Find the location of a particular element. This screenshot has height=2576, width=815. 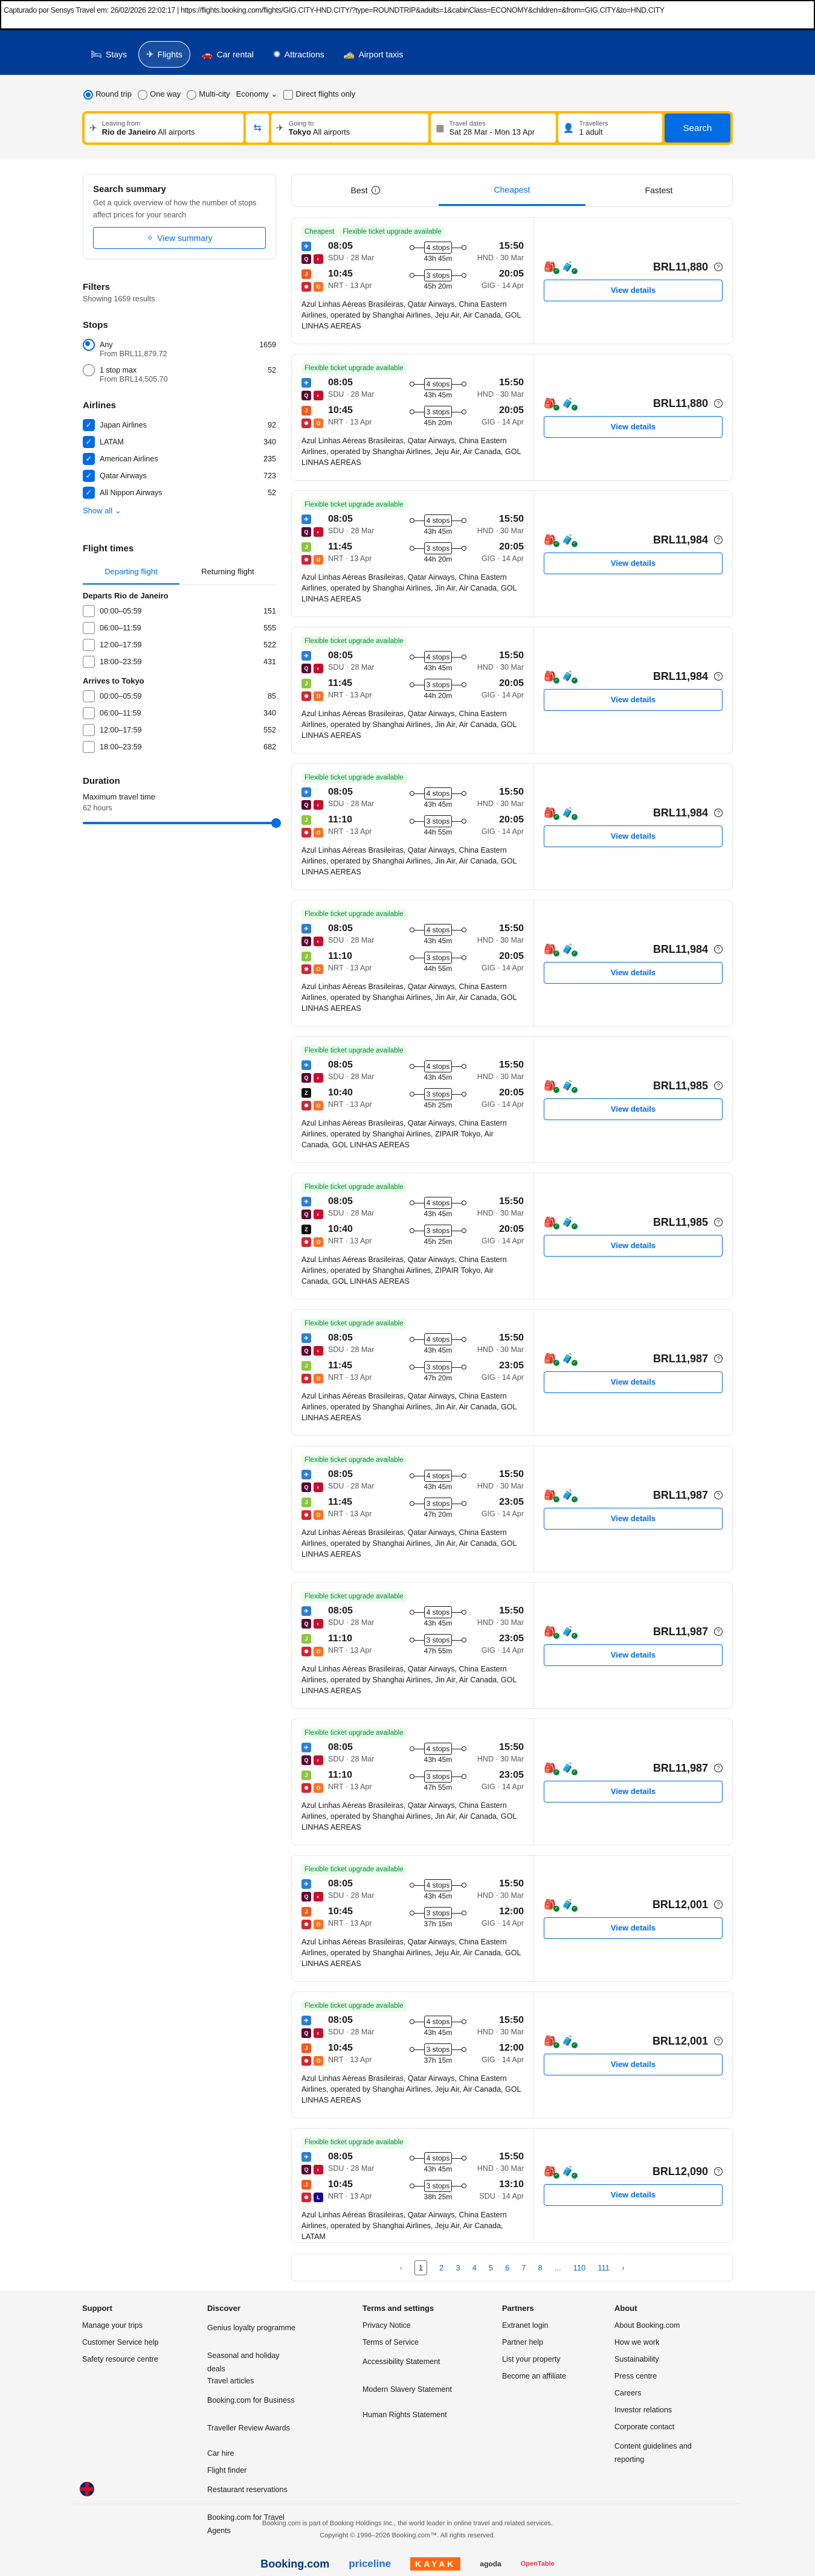

travel-dates-field: ▦ Travel dates Sat 28 Mar - Mon 13 Apr is located at coordinates (493, 128).